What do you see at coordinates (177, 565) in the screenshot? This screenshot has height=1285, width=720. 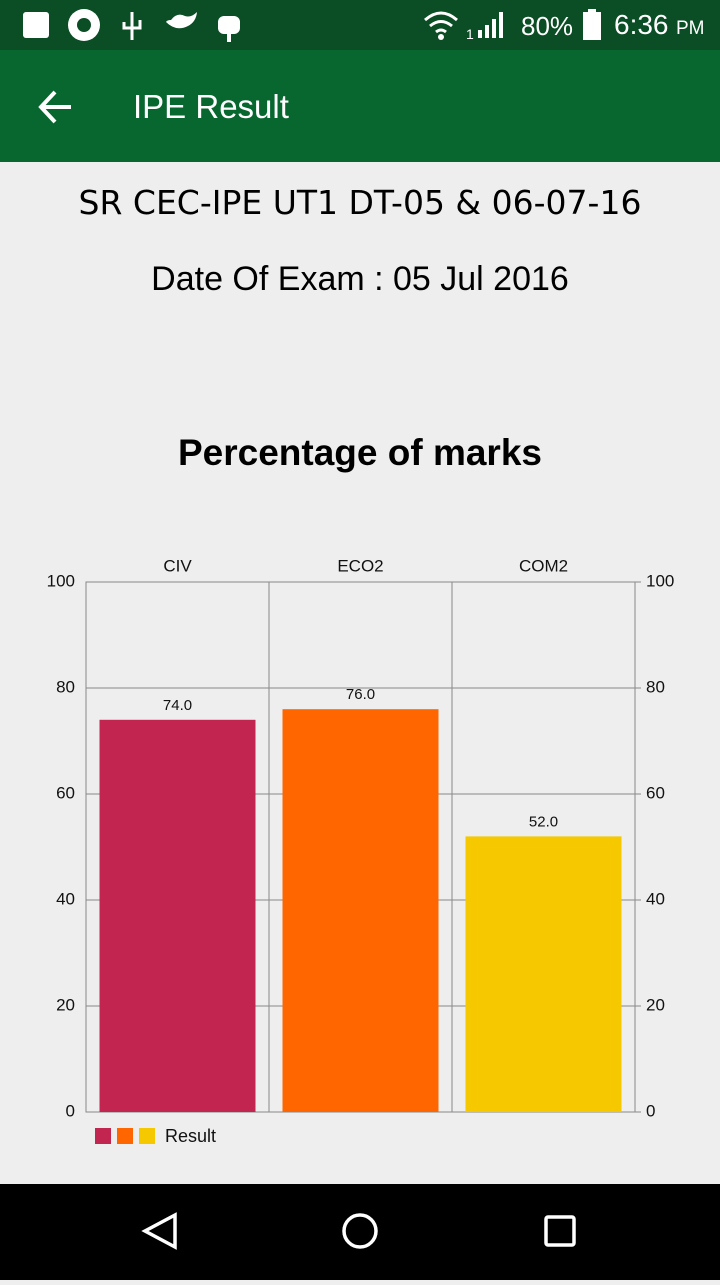 I see `category-label: CIV` at bounding box center [177, 565].